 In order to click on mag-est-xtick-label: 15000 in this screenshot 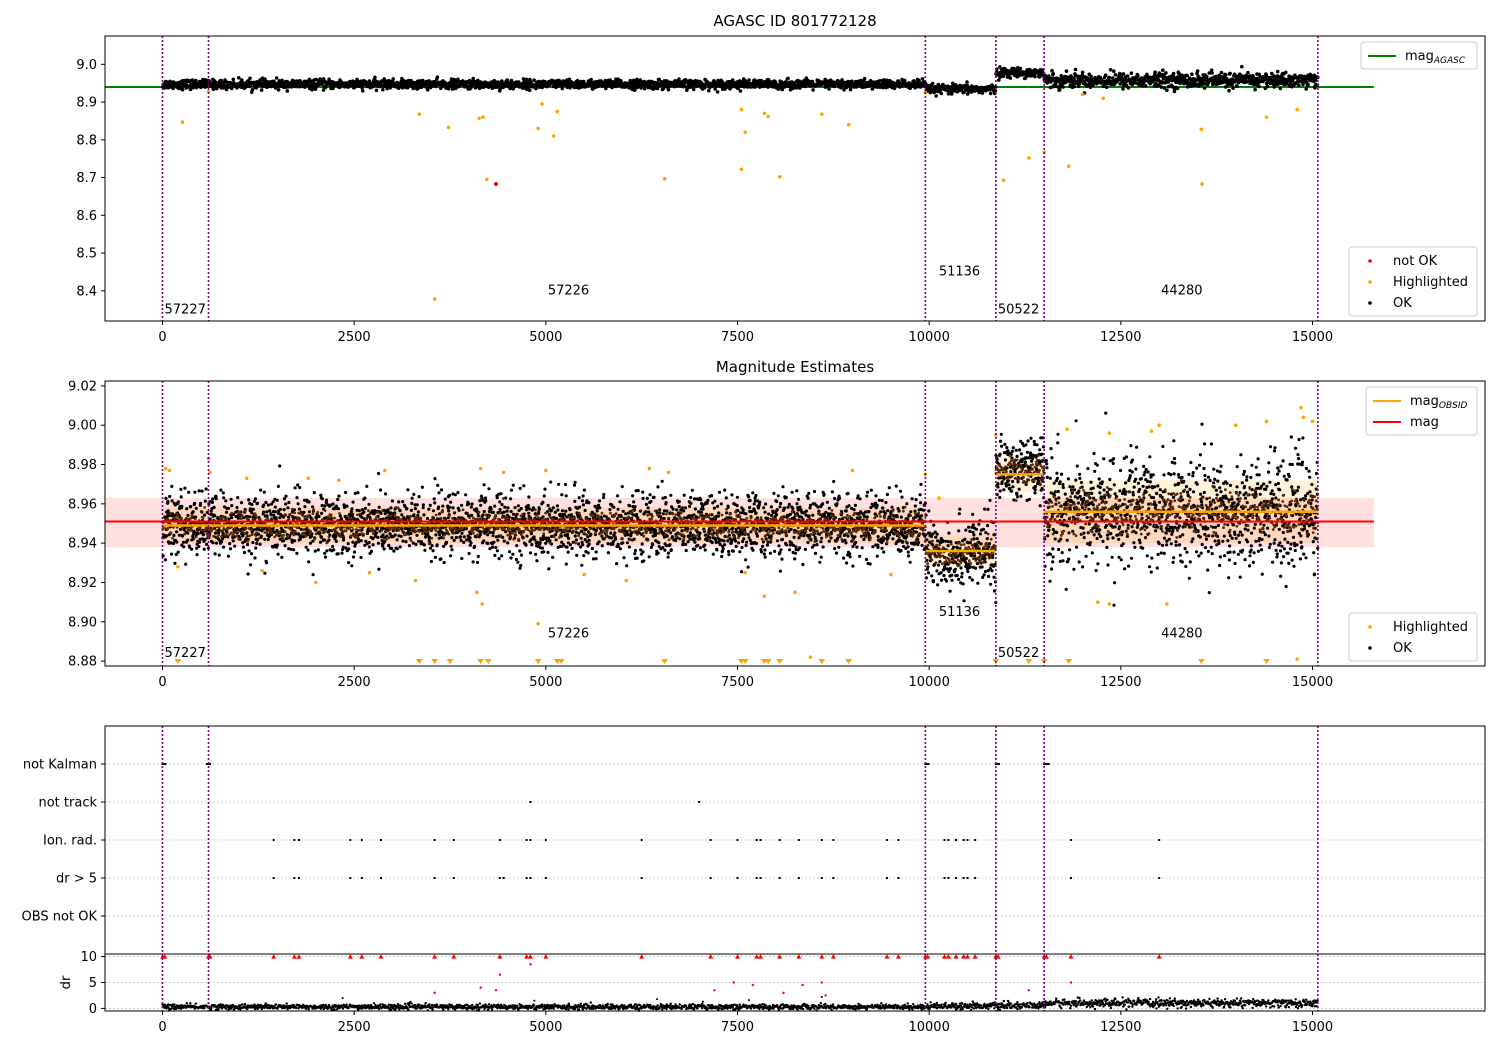, I will do `click(1312, 682)`.